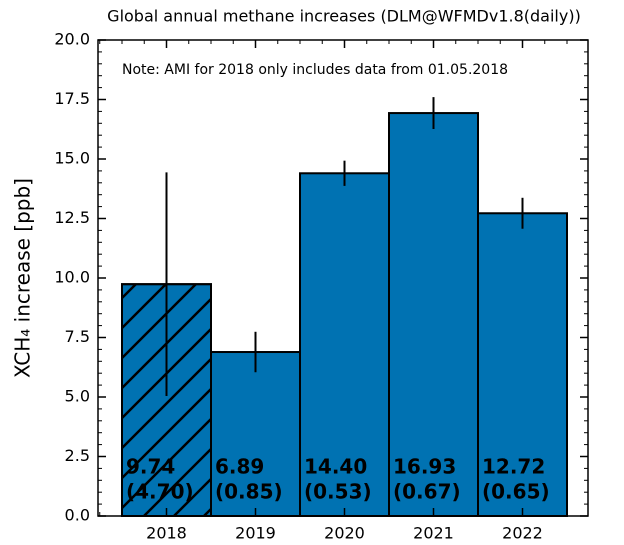 The height and width of the screenshot is (545, 624). Describe the element at coordinates (72, 217) in the screenshot. I see `y-tick-label: 12.5` at that location.